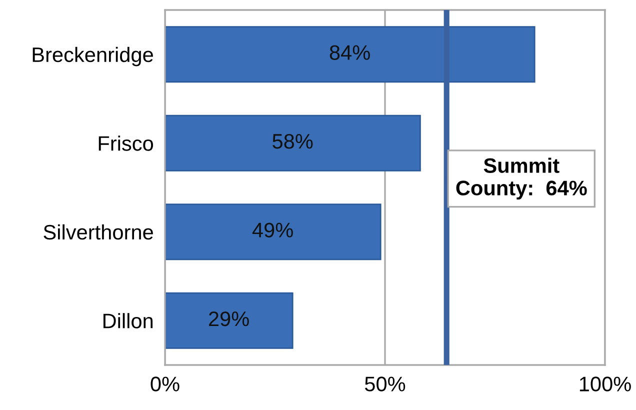  What do you see at coordinates (165, 384) in the screenshot?
I see `x-tick-label: 0%` at bounding box center [165, 384].